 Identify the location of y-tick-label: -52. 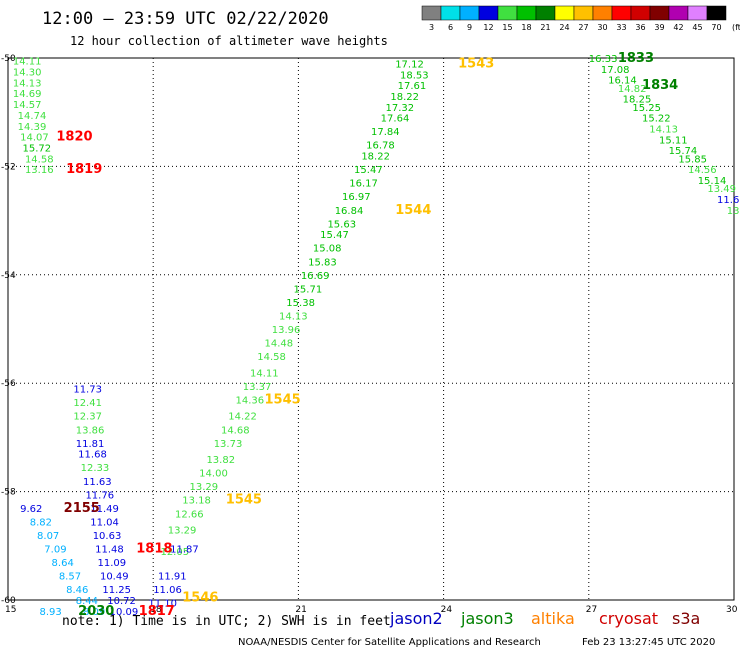
(8, 167).